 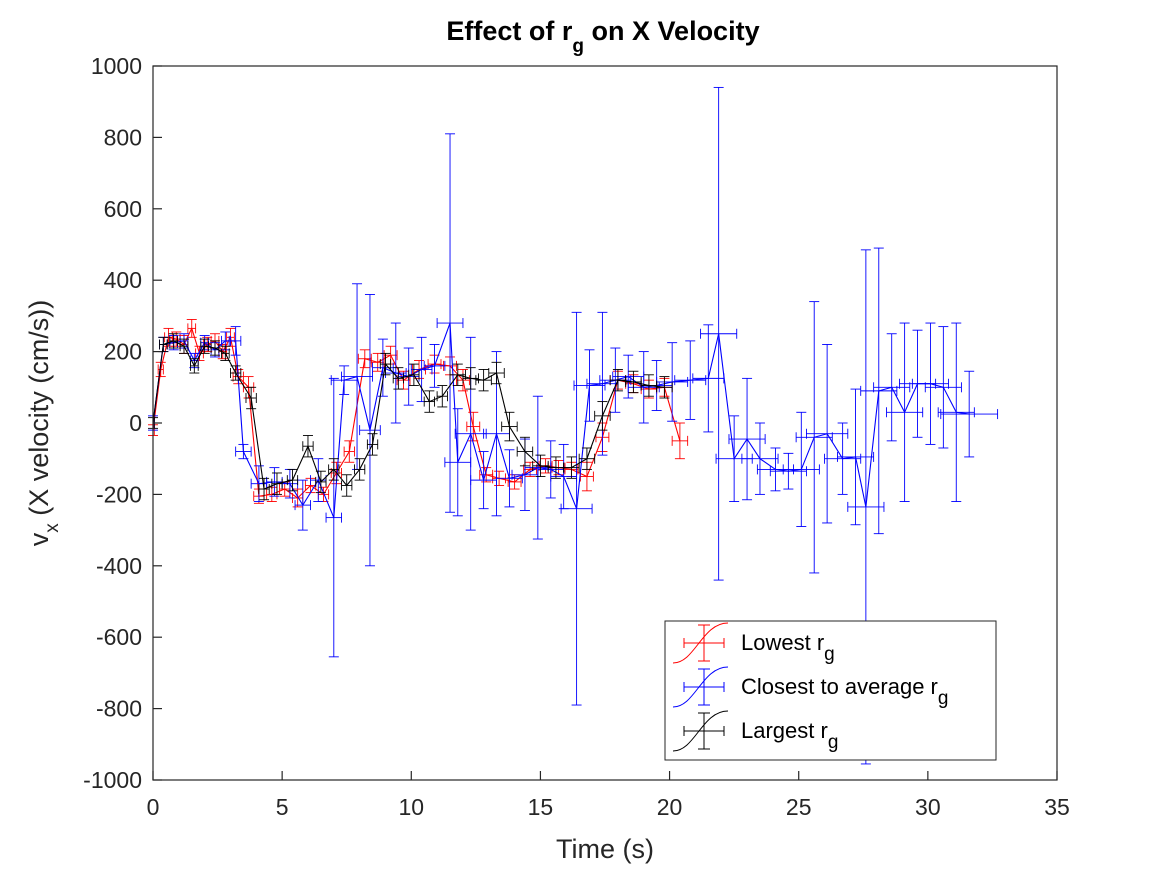 I want to click on x-tick-label: 15, so click(x=541, y=807).